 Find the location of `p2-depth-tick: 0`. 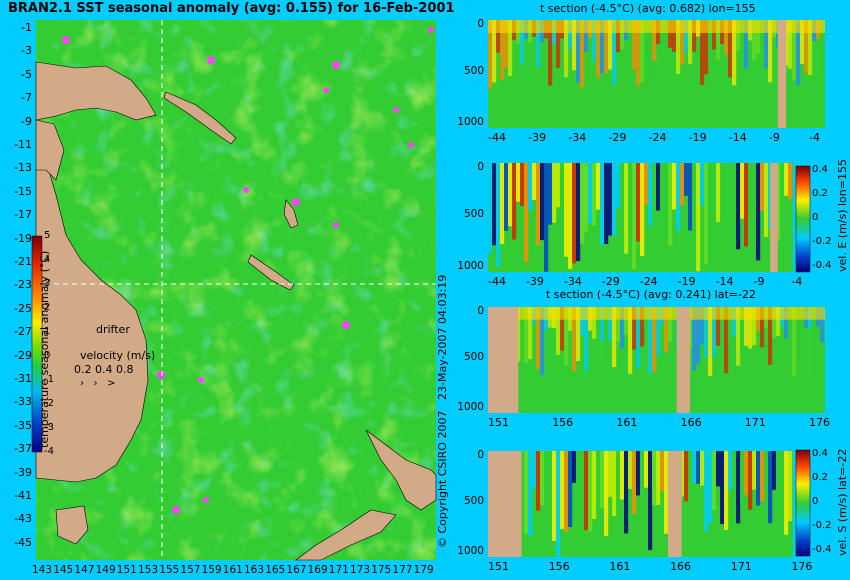

p2-depth-tick: 0 is located at coordinates (480, 167).